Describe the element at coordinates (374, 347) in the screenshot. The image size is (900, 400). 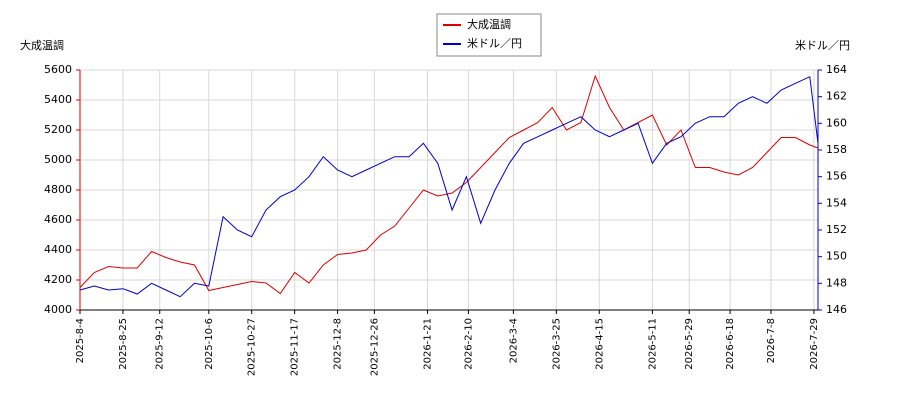
I see `x-tick-label: 2025-12-26` at that location.